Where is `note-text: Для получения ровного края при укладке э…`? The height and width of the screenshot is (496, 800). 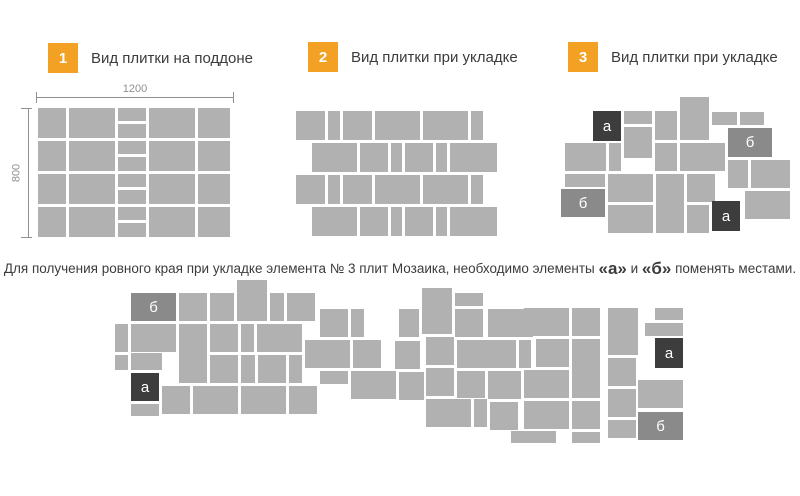 note-text: Для получения ровного края при укладке э… is located at coordinates (400, 269).